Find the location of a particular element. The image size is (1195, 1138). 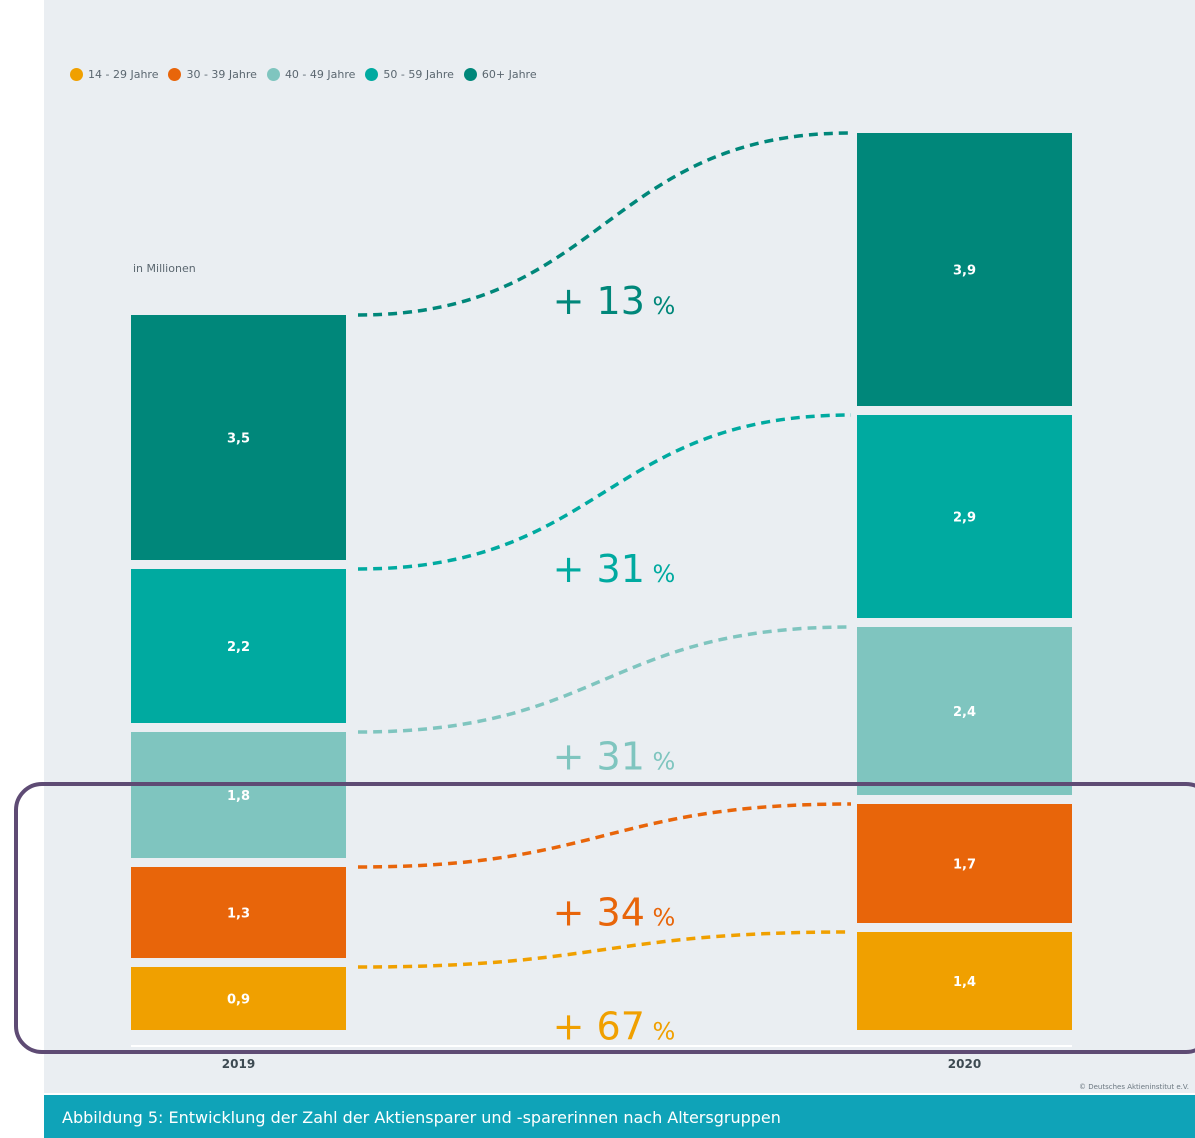

legend-label: 60+ Jahre is located at coordinates (509, 74).